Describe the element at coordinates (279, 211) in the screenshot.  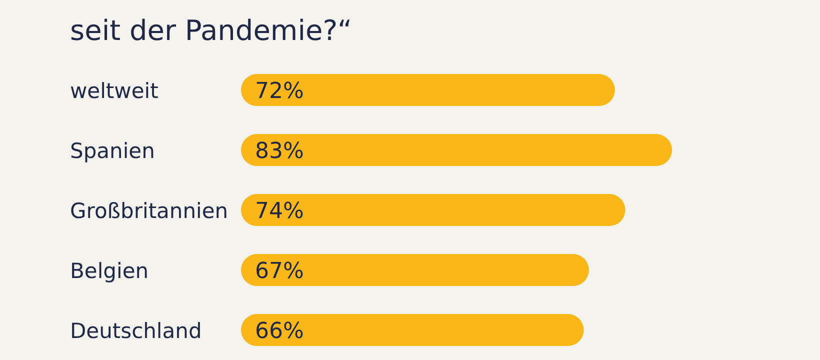
I see `data-label: 74%` at that location.